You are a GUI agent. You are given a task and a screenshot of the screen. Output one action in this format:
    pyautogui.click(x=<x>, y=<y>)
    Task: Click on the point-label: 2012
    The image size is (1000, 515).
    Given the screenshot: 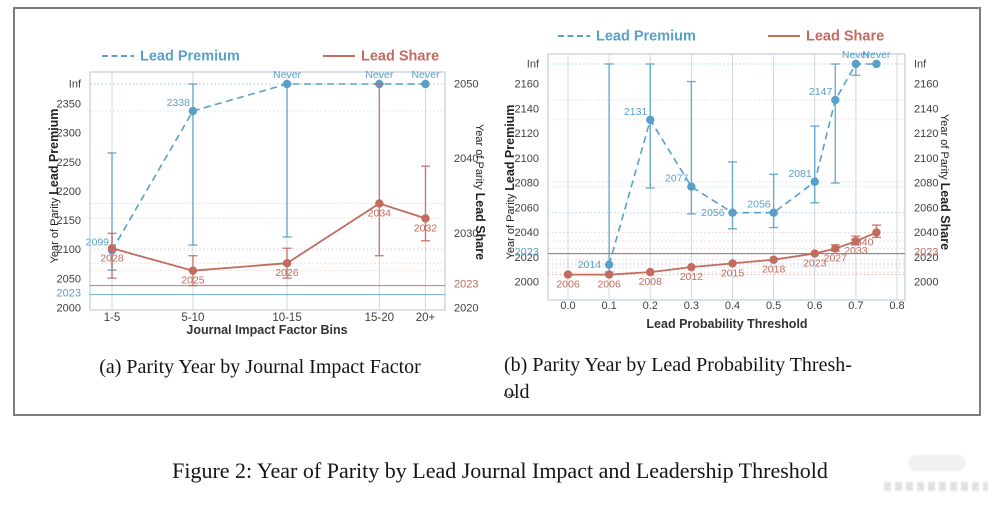 What is the action you would take?
    pyautogui.click(x=692, y=277)
    